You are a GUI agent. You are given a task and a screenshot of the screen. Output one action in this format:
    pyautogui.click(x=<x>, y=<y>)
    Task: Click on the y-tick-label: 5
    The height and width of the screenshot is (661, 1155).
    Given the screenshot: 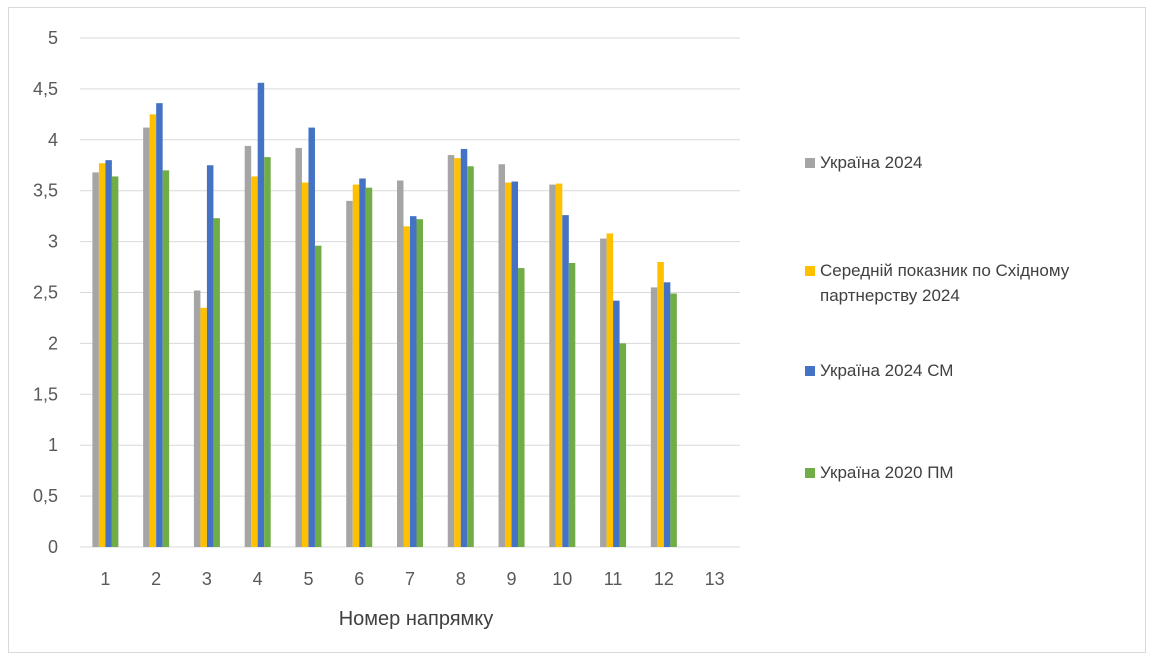 What is the action you would take?
    pyautogui.click(x=53, y=38)
    